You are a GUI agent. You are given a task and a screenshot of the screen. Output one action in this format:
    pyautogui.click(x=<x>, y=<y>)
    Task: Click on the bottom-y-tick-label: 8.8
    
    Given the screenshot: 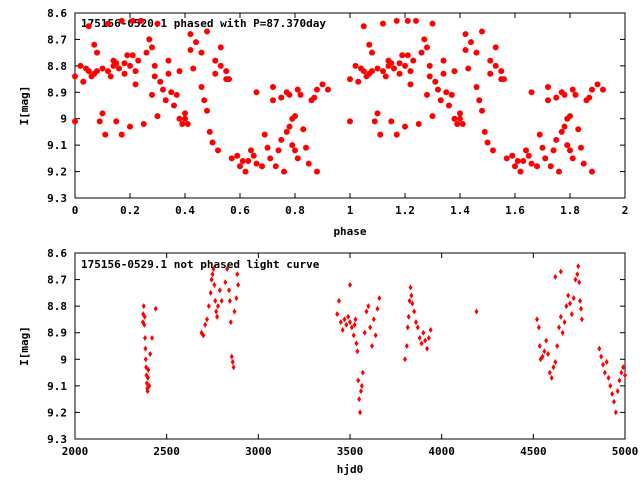 What is the action you would take?
    pyautogui.click(x=57, y=306)
    